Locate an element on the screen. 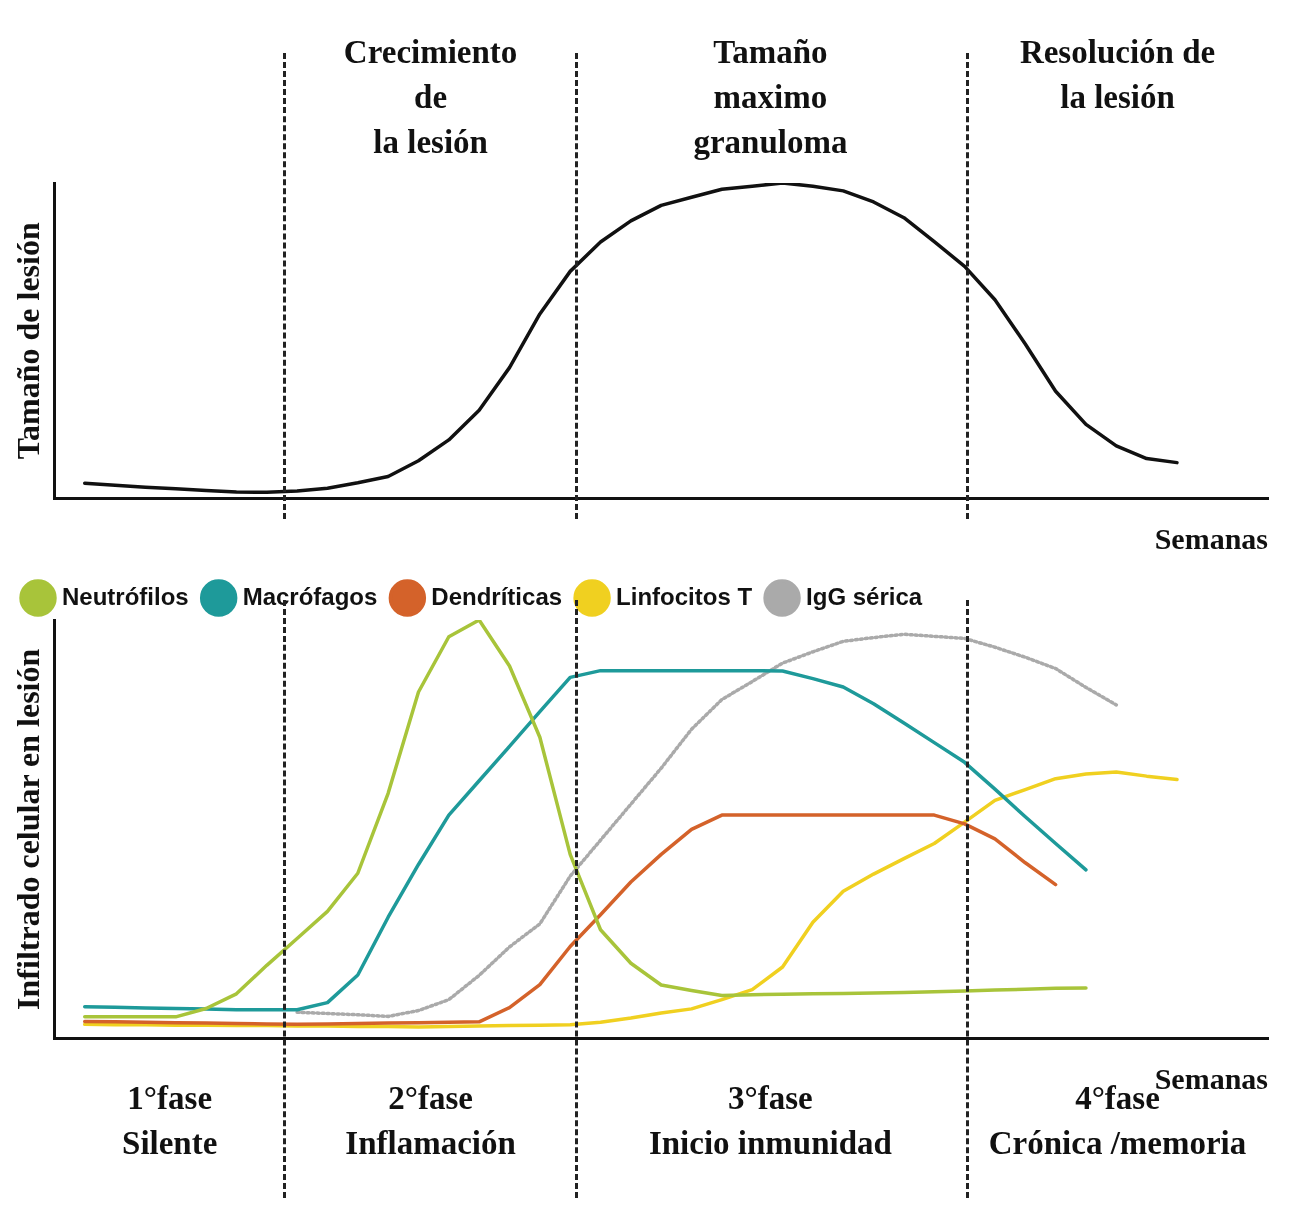  text: Crecimiento de la lesión is located at coordinates (430, 97).